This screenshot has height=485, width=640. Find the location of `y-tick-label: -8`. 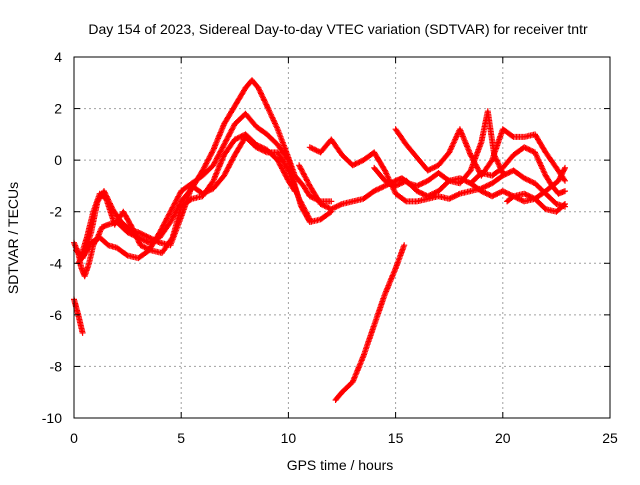

y-tick-label: -8 is located at coordinates (56, 366).